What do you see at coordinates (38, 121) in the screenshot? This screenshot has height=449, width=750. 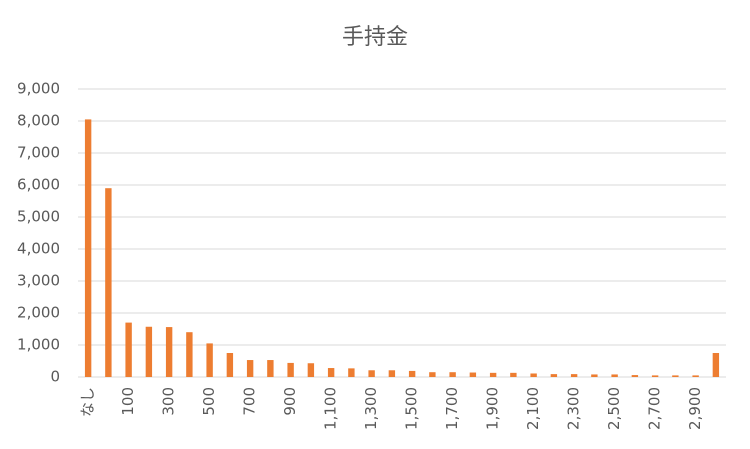 I see `y-tick-label: 8,000` at bounding box center [38, 121].